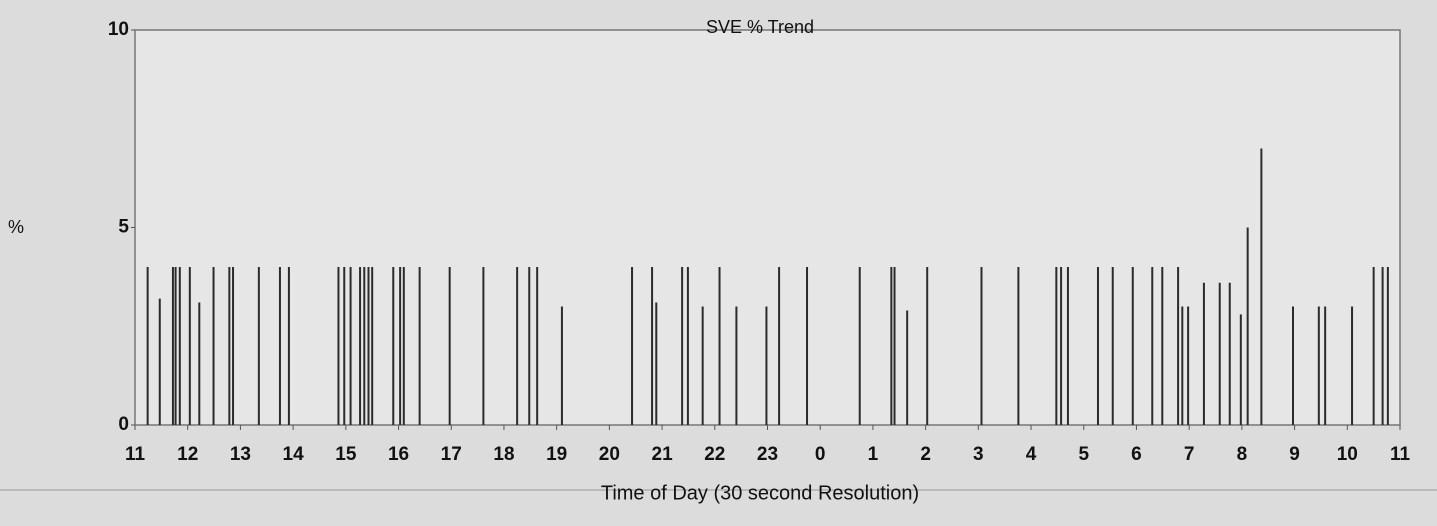  I want to click on x-tick-label: 13, so click(240, 454).